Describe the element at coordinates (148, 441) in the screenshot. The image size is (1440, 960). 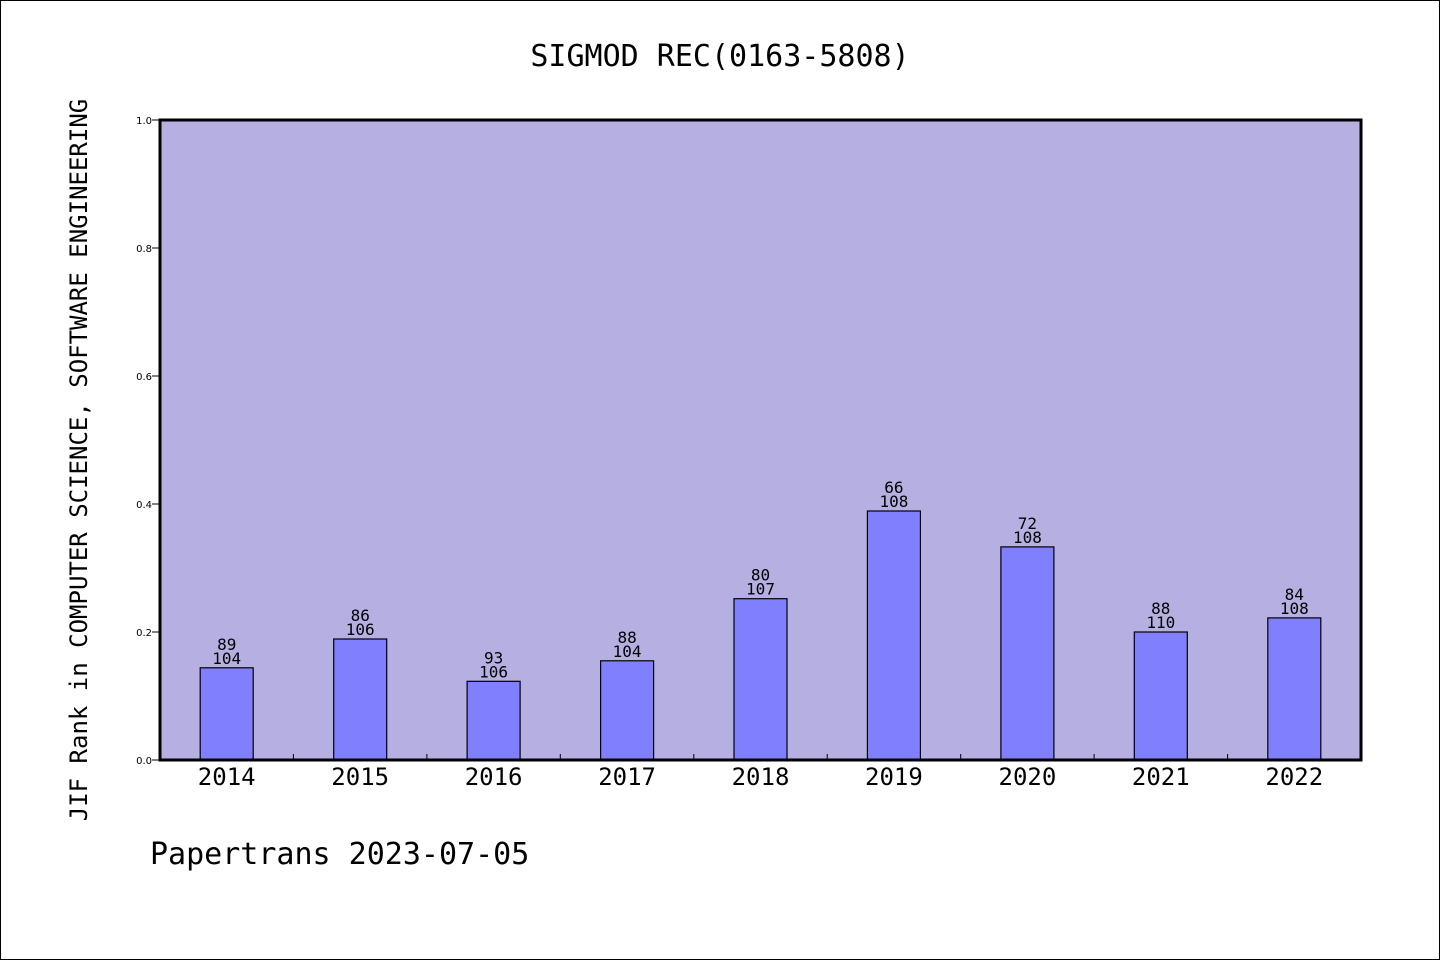
I see `y-axis: 0.0 0.2 0.4 0.6 0.8 1.0` at that location.